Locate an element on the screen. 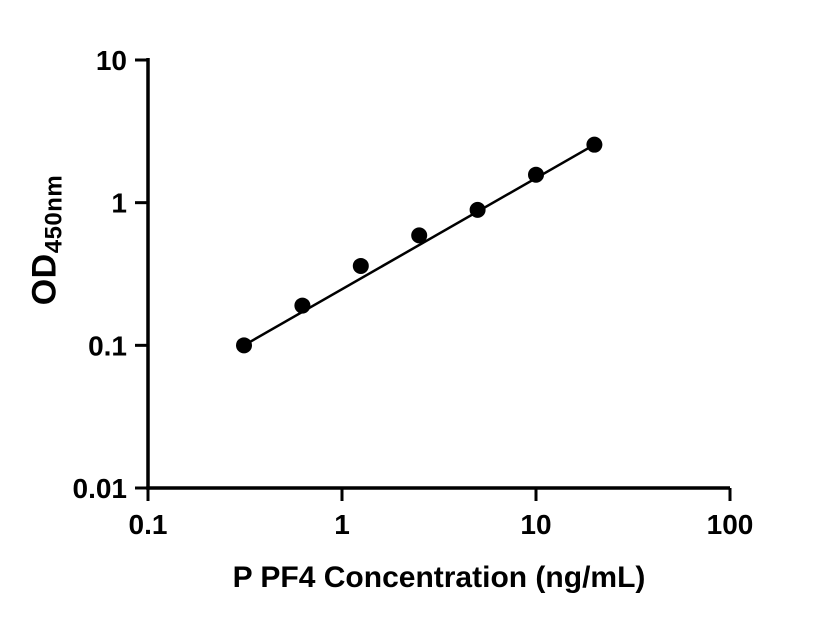  y-tick-label: 0.01 is located at coordinates (100, 488).